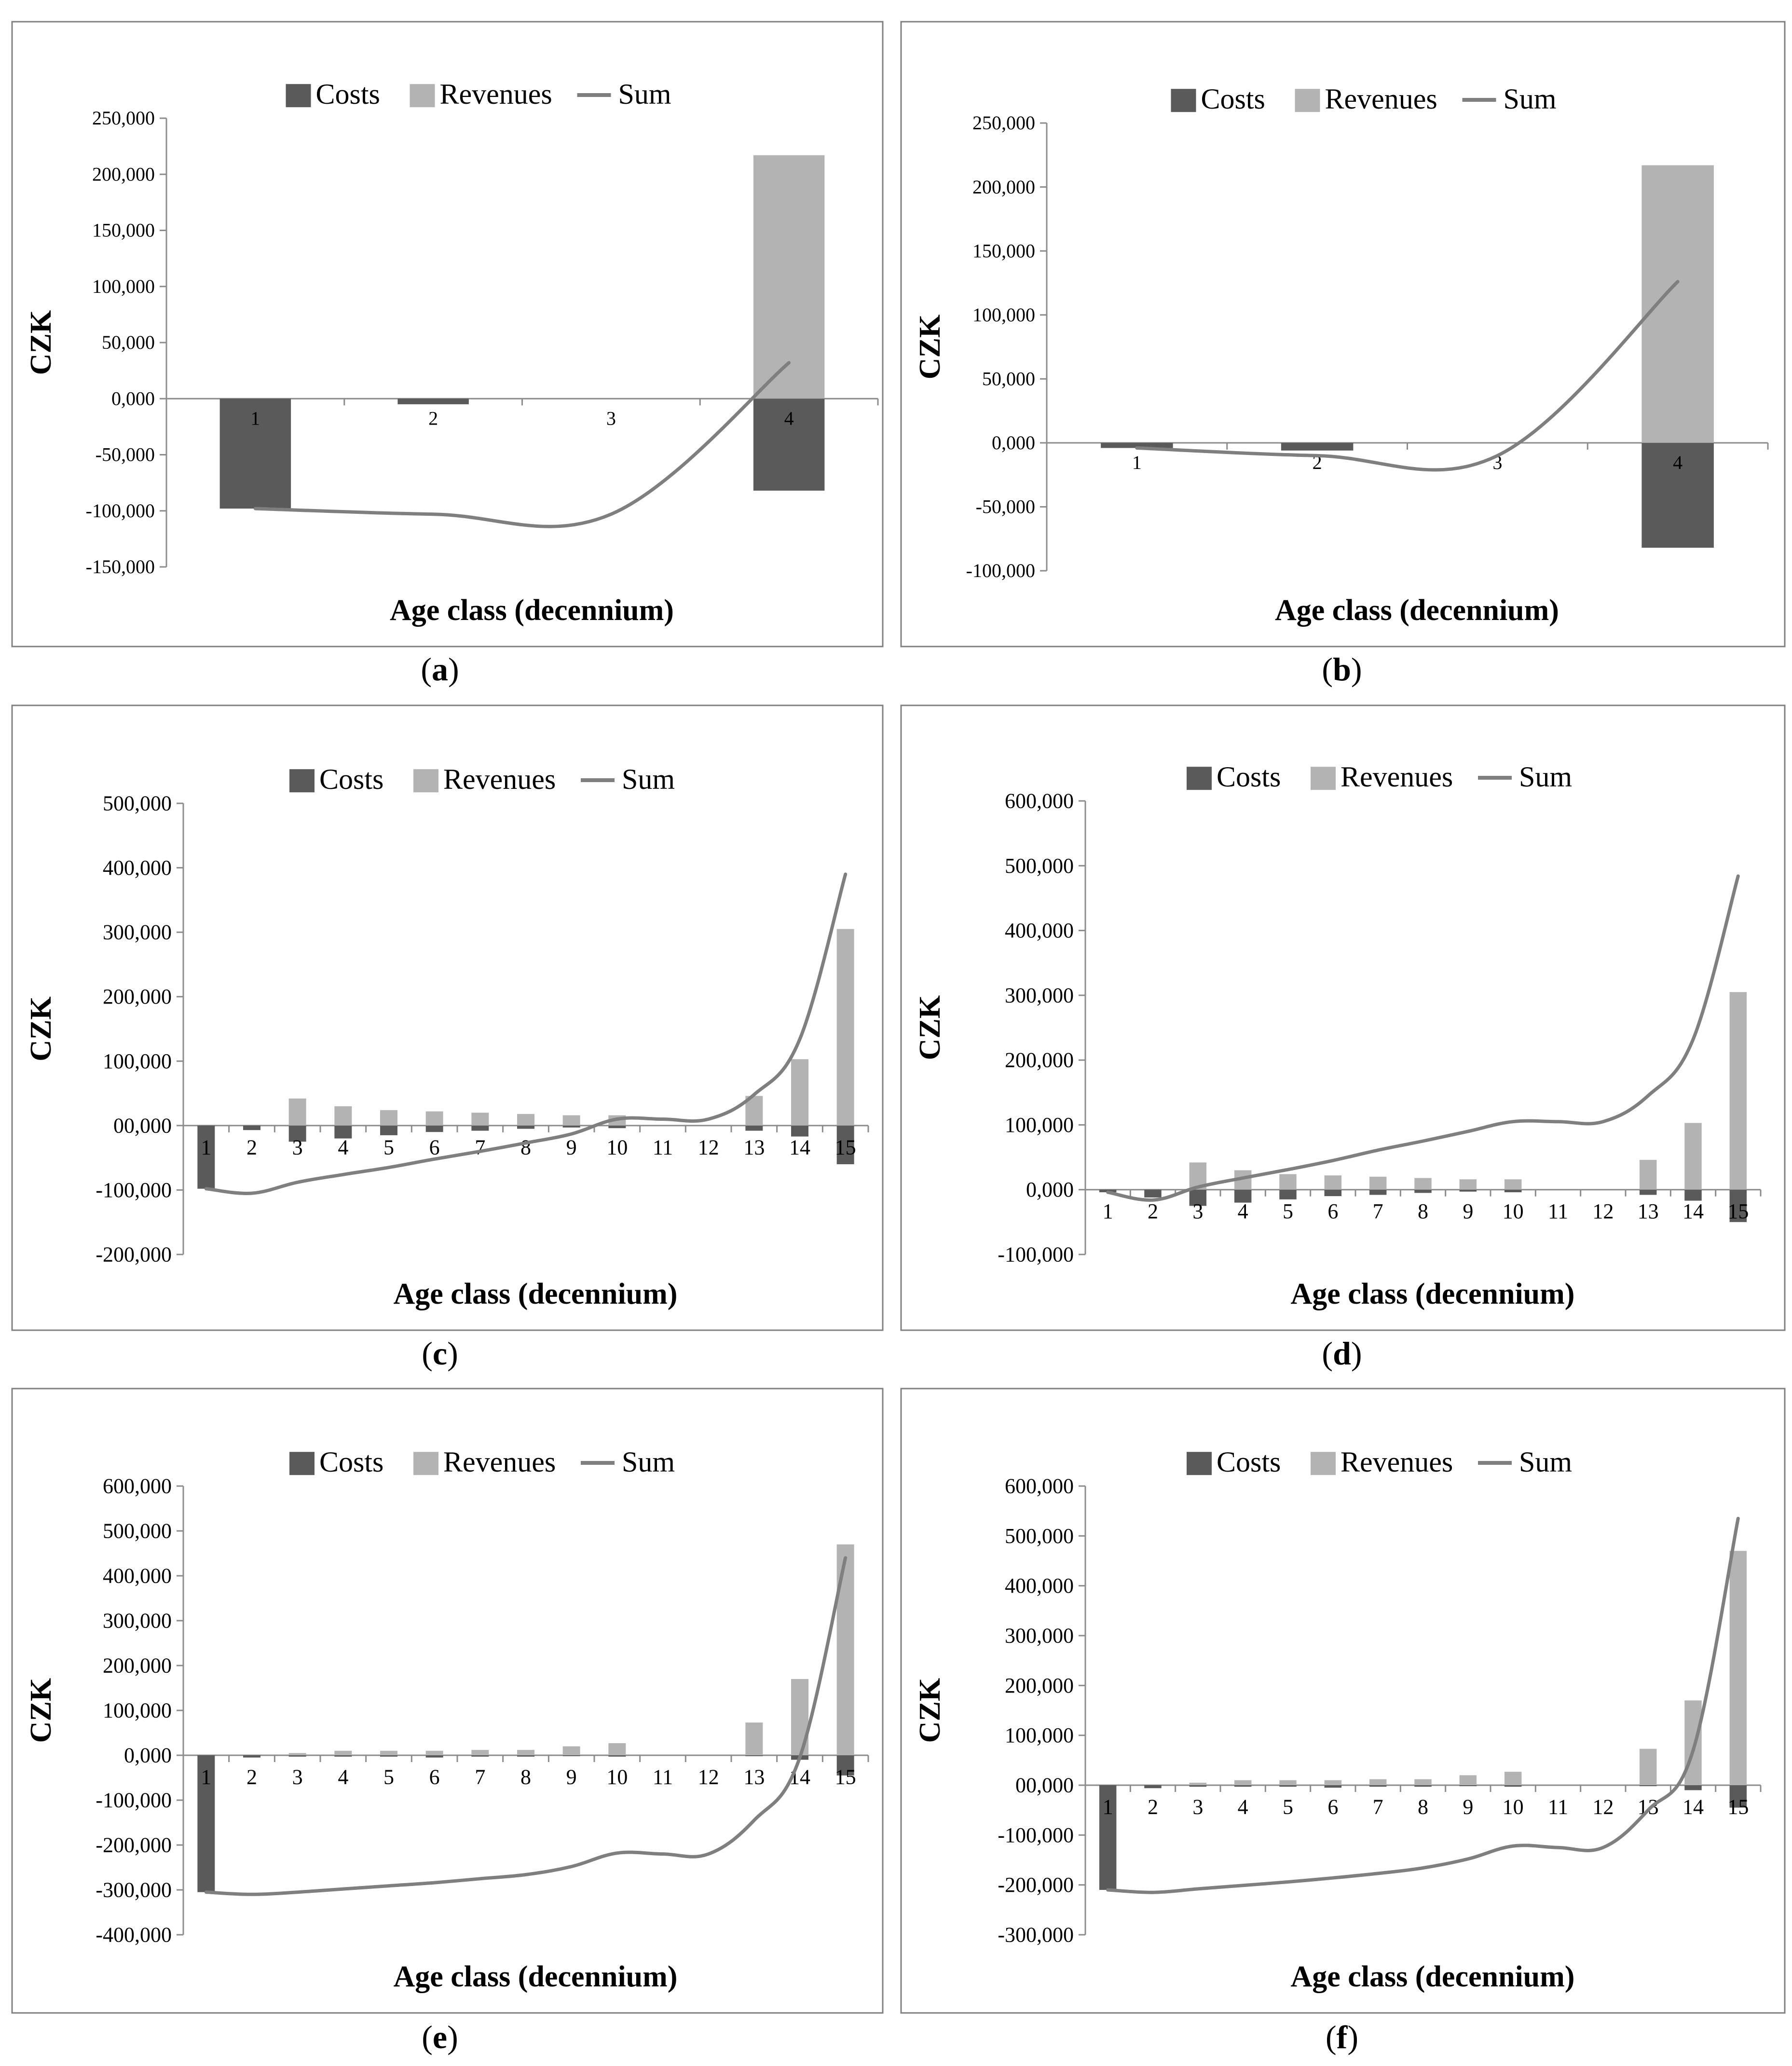  What do you see at coordinates (440, 1353) in the screenshot?
I see `panel-caption: (c)` at bounding box center [440, 1353].